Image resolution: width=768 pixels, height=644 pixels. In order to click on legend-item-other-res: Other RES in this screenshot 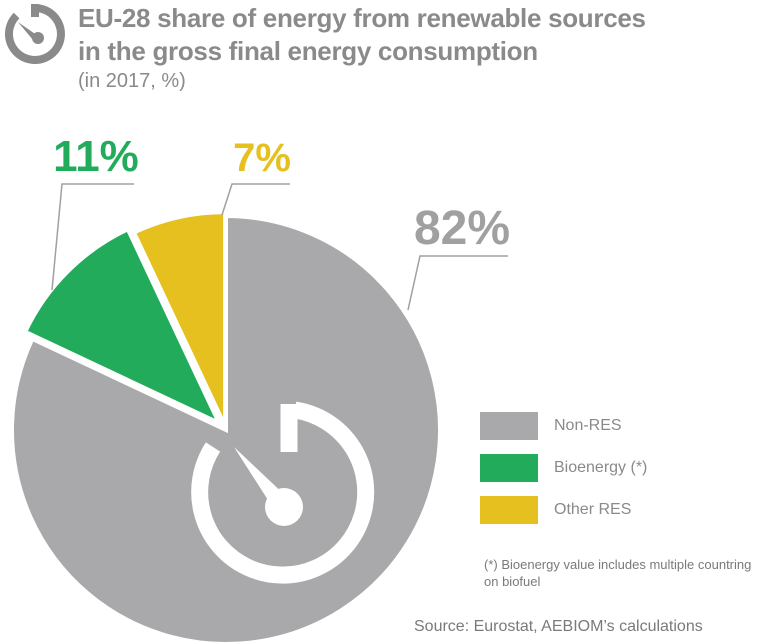, I will do `click(563, 510)`.